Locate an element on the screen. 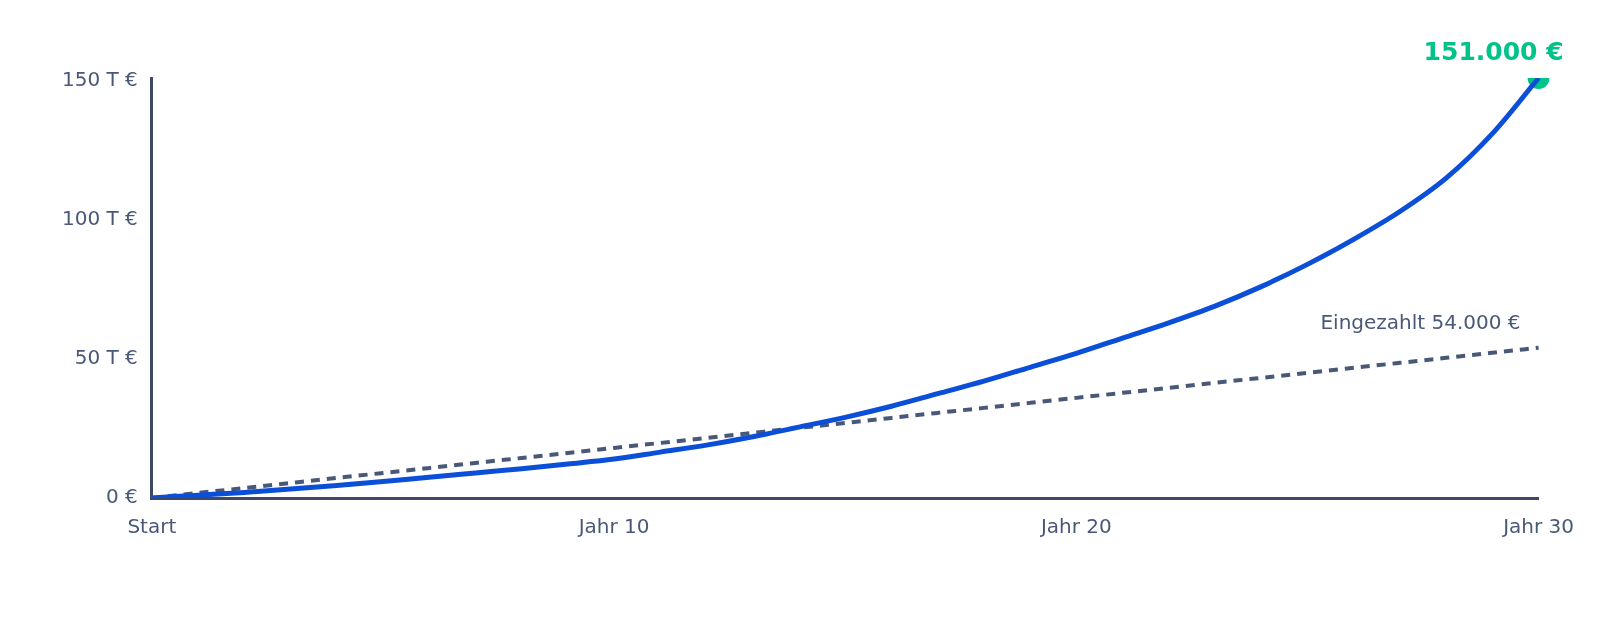 The width and height of the screenshot is (1600, 640). y-tick-label: 100 T € is located at coordinates (99, 218).